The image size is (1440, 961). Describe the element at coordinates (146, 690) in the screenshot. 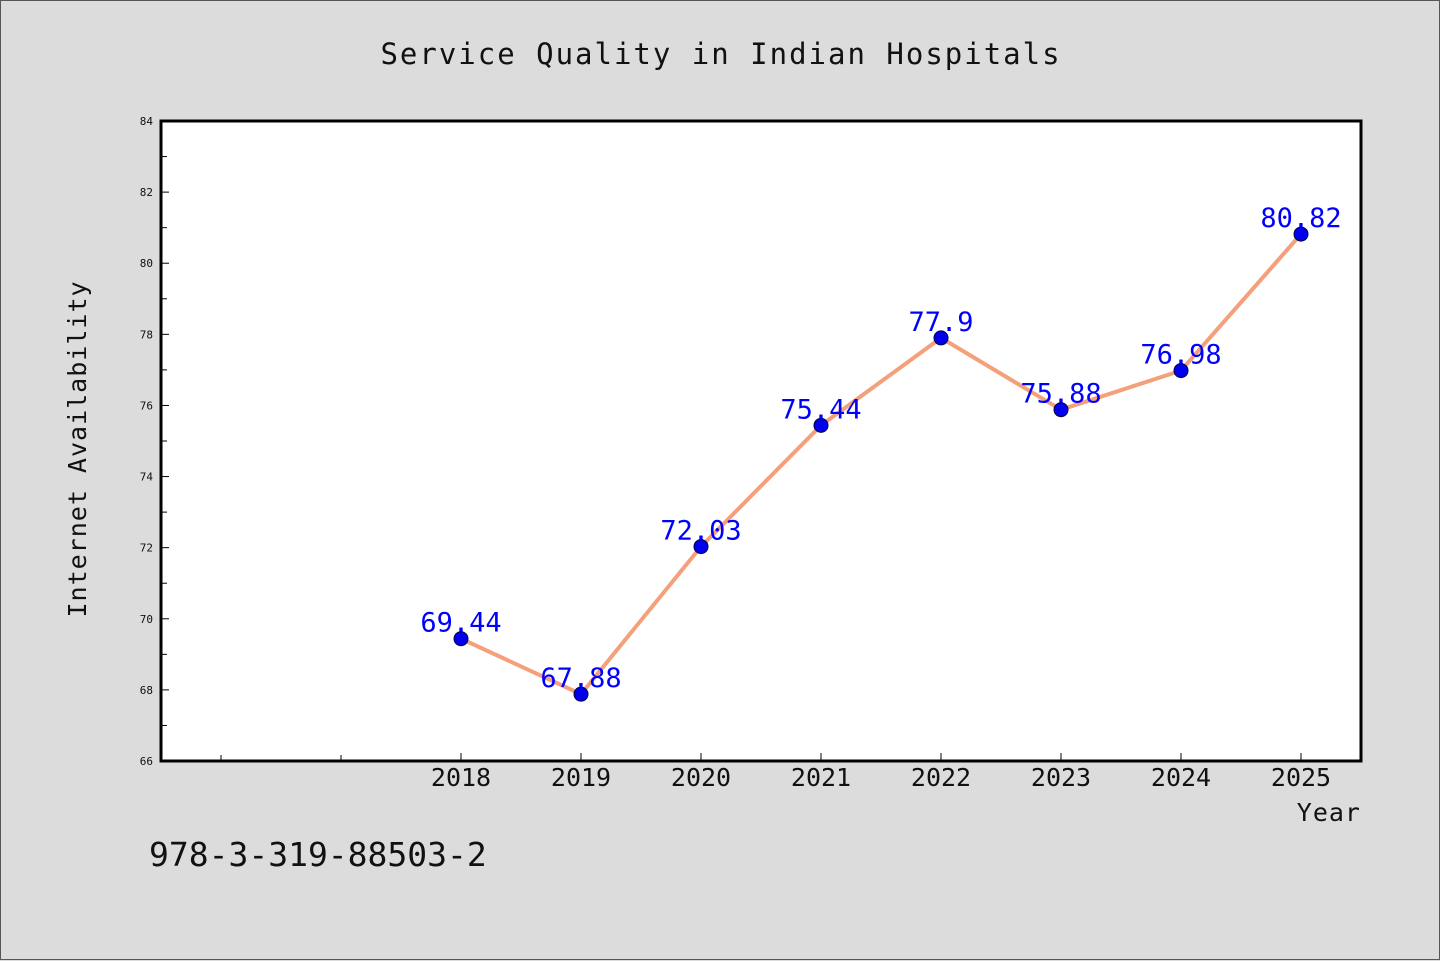

I see `y-tick-label: 68` at that location.